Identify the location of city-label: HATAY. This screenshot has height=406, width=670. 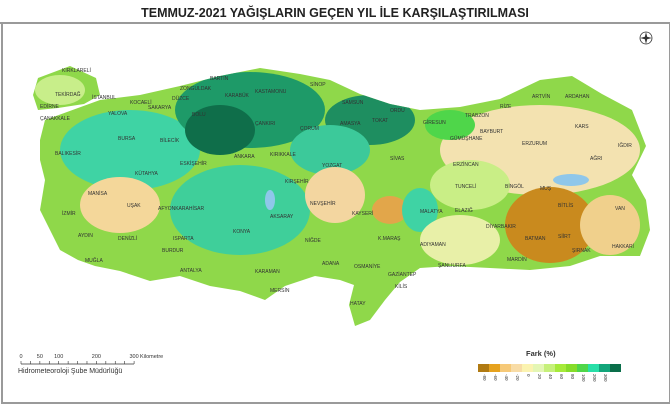
(358, 304).